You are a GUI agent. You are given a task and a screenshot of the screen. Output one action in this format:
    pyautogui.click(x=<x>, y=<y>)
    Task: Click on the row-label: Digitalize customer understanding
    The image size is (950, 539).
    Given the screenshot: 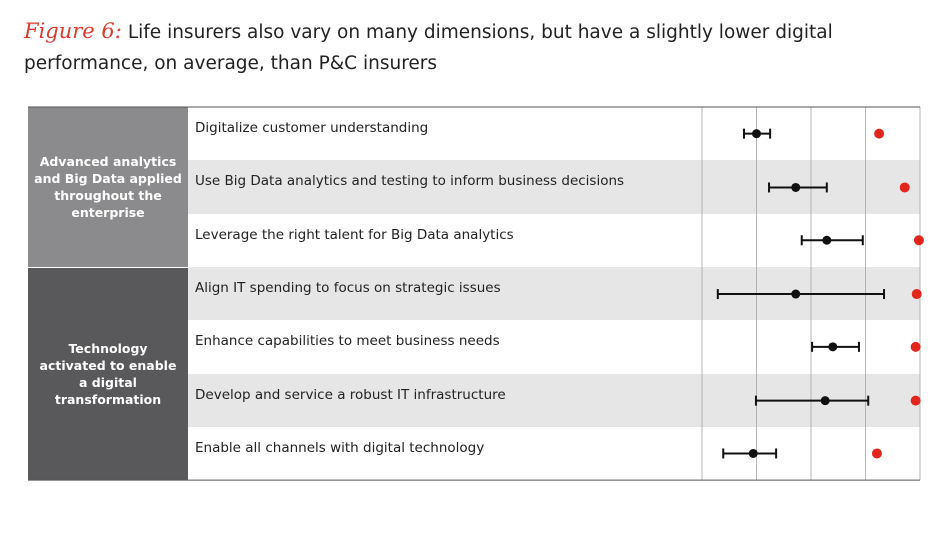 What is the action you would take?
    pyautogui.click(x=312, y=128)
    